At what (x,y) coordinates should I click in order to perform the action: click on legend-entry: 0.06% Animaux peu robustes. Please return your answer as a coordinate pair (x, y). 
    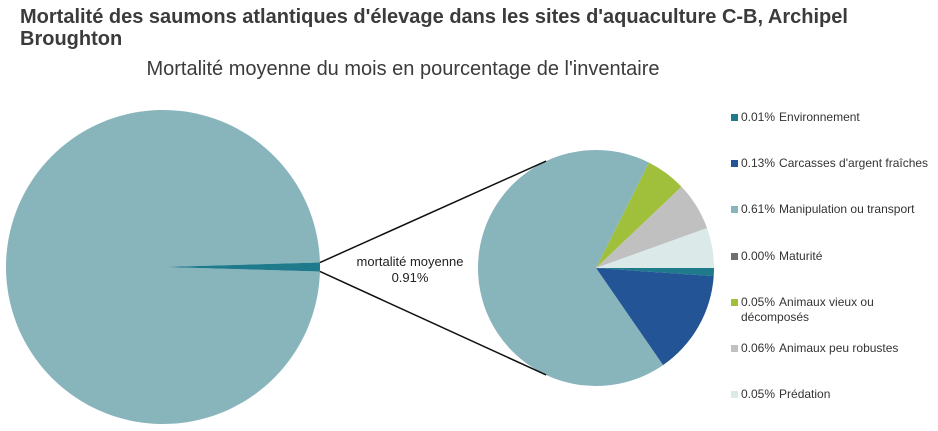
    Looking at the image, I should click on (831, 348).